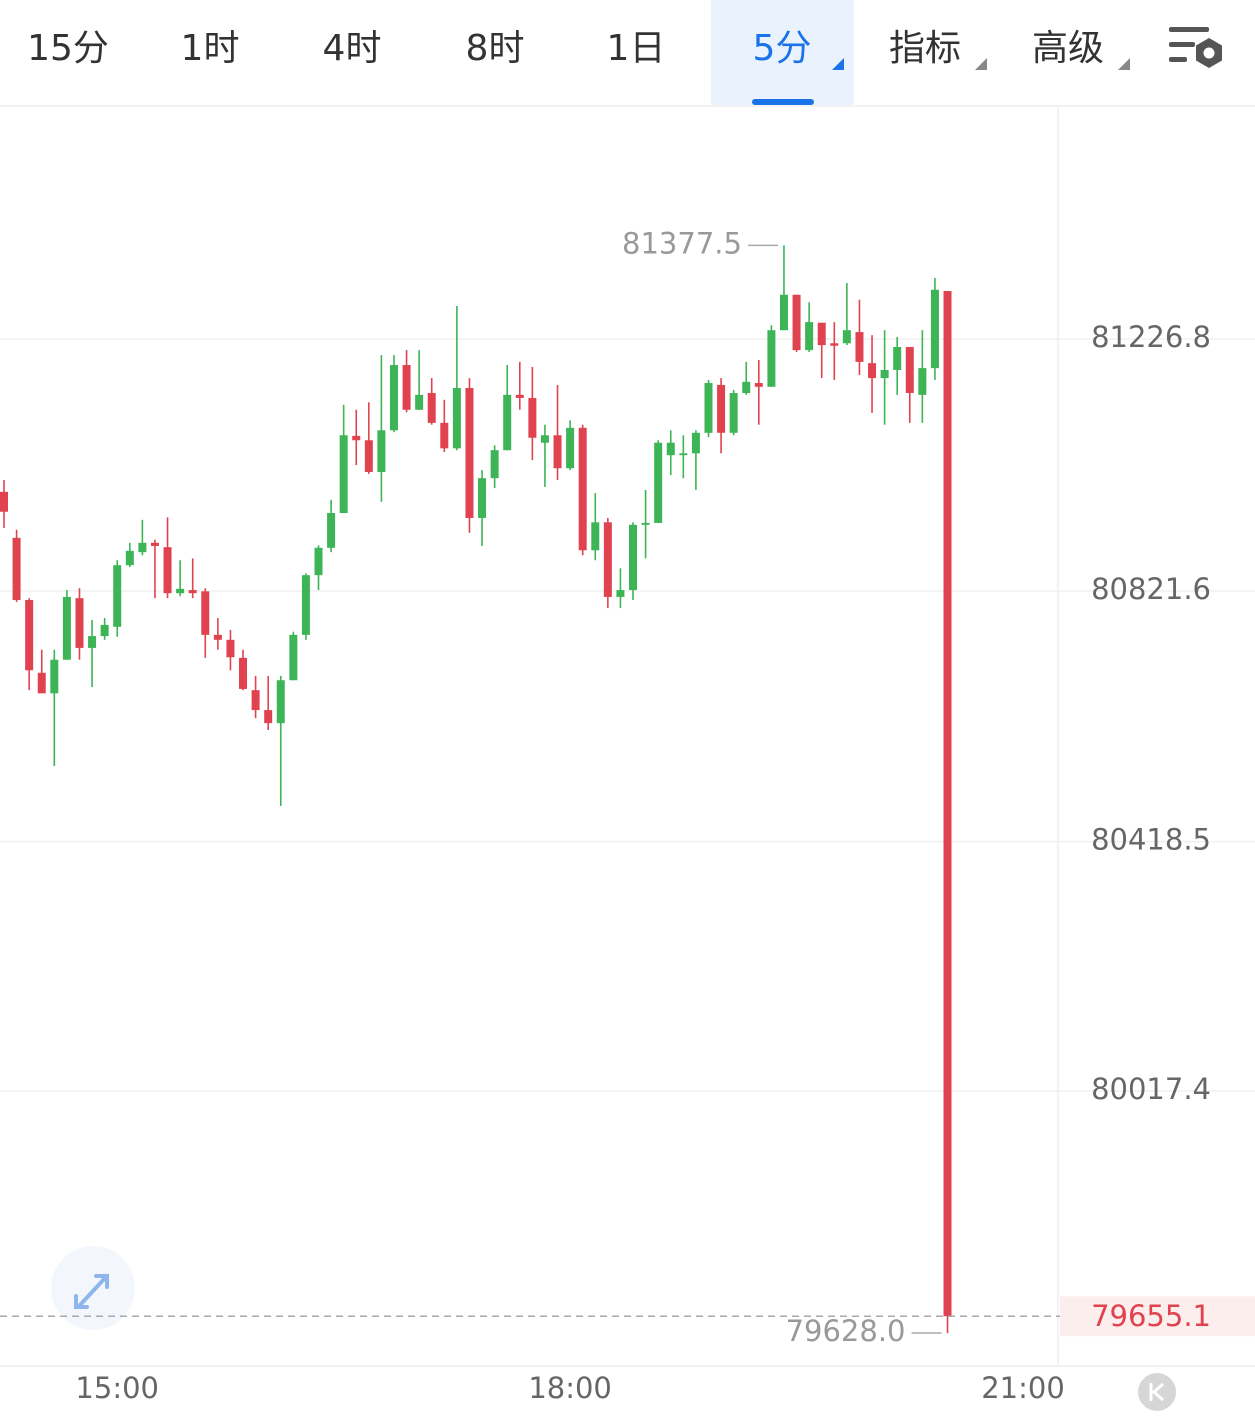  I want to click on y-tick-label: 80418.5, so click(1151, 840).